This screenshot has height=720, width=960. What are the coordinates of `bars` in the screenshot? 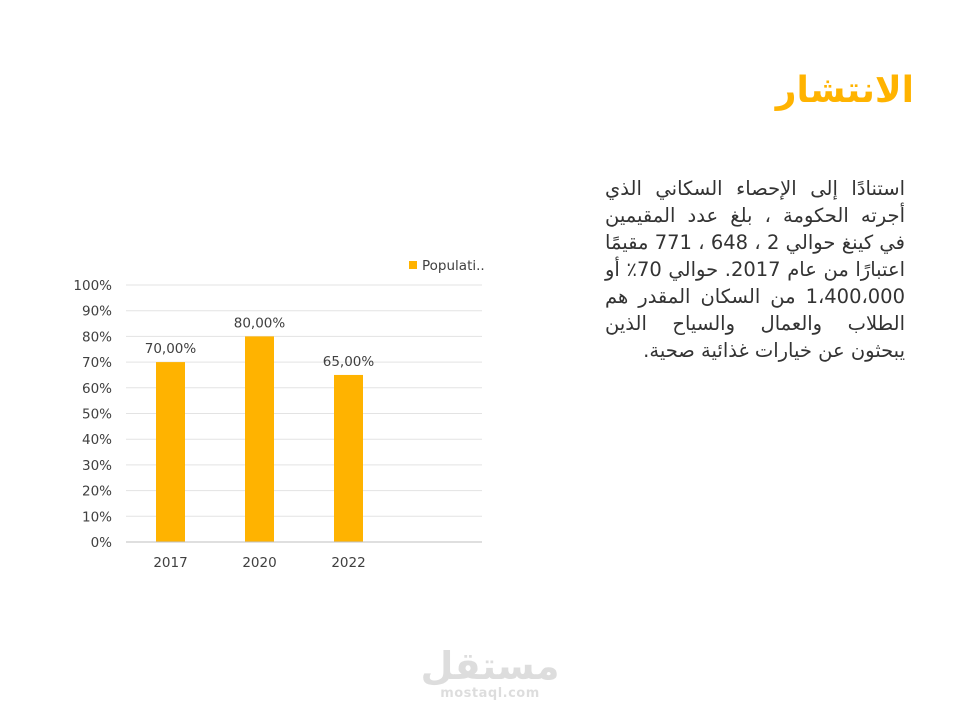 It's located at (259, 439).